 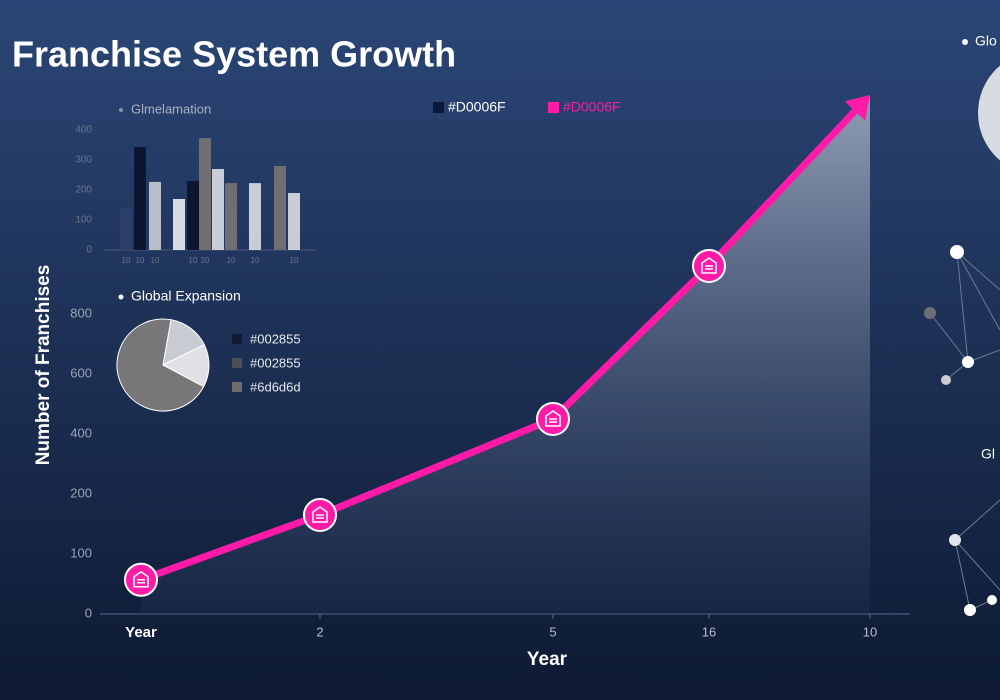 What do you see at coordinates (186, 296) in the screenshot?
I see `inset-title: Global Expansion` at bounding box center [186, 296].